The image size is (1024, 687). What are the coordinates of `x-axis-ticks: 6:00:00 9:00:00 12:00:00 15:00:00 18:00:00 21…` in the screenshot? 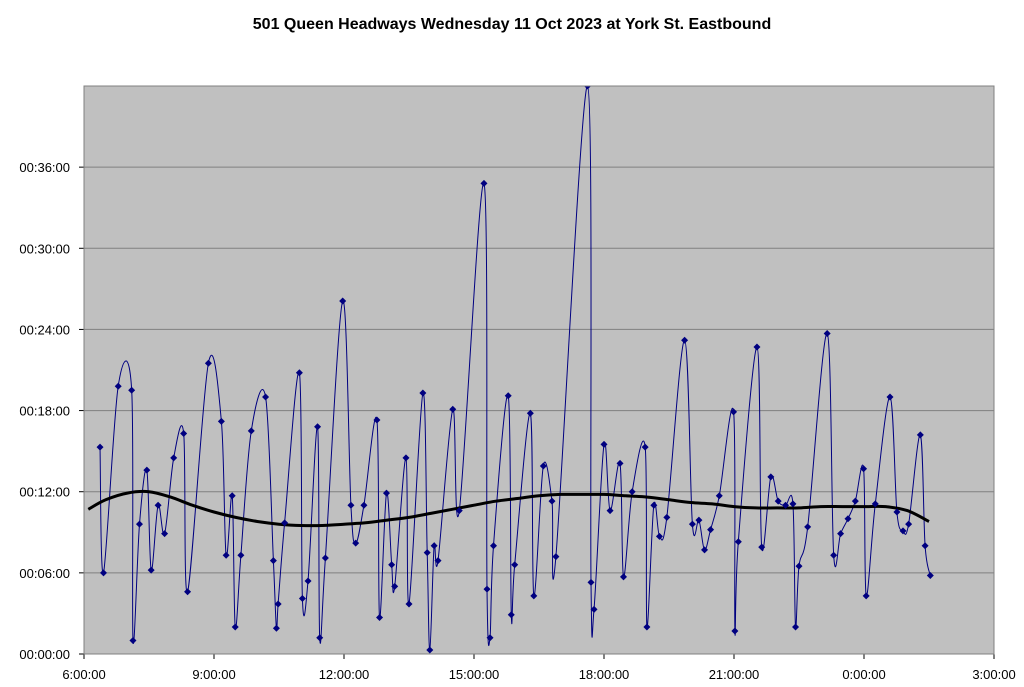 It's located at (539, 668).